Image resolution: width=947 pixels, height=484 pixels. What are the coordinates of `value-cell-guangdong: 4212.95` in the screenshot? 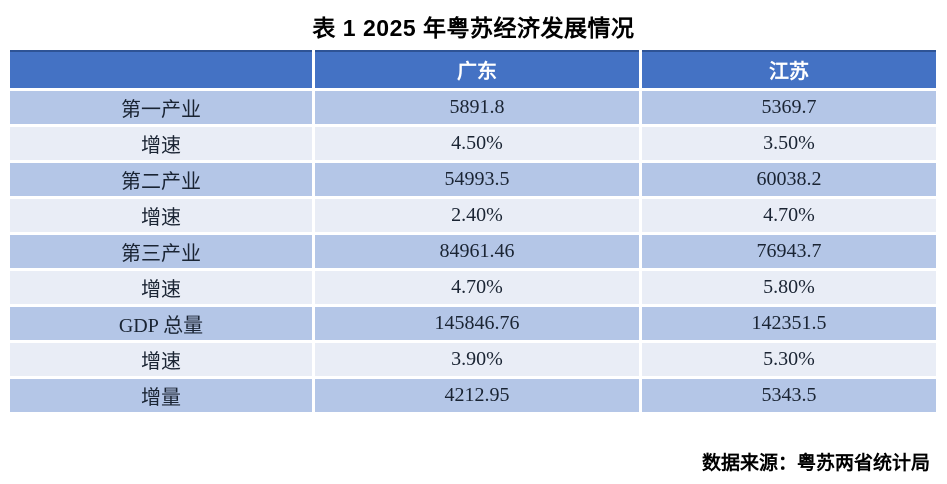 It's located at (477, 395).